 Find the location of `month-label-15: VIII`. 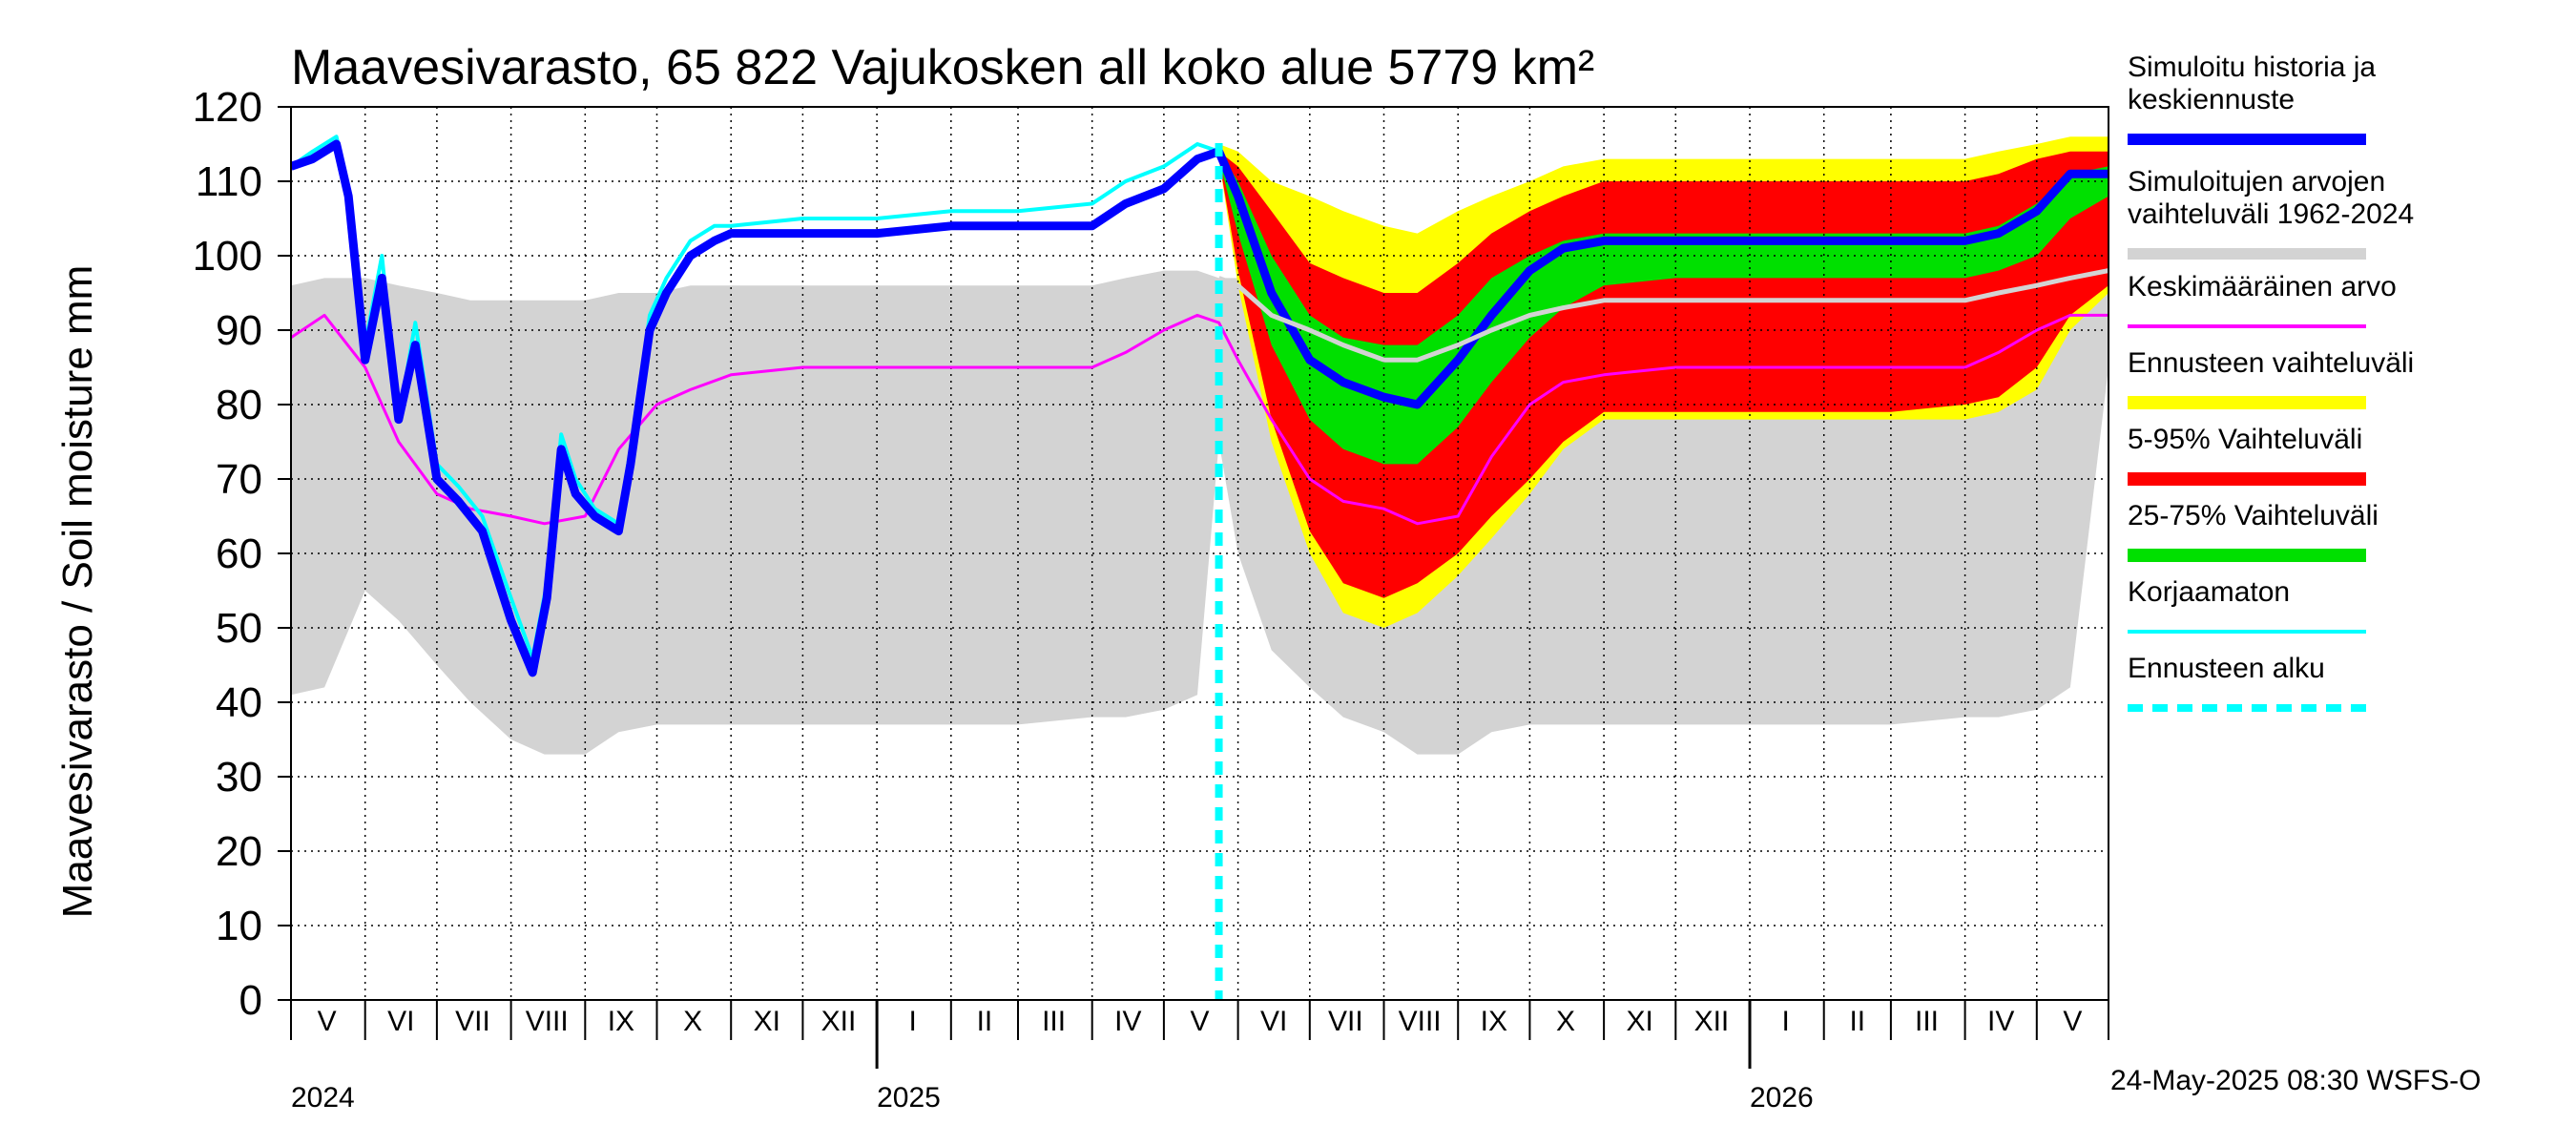

month-label-15: VIII is located at coordinates (1420, 1022).